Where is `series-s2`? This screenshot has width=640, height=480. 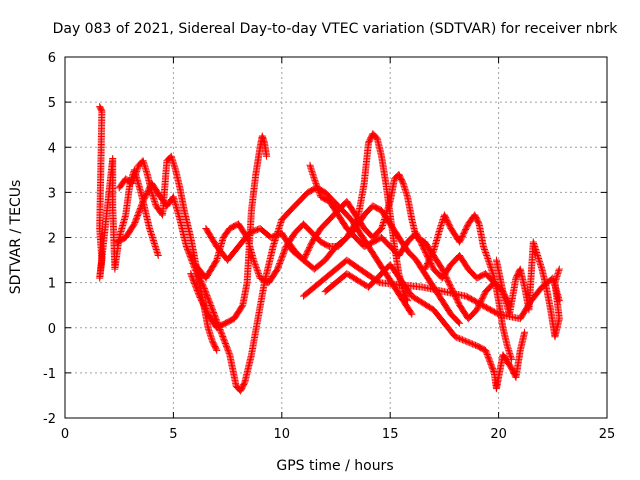
series-s2 is located at coordinates (168, 253).